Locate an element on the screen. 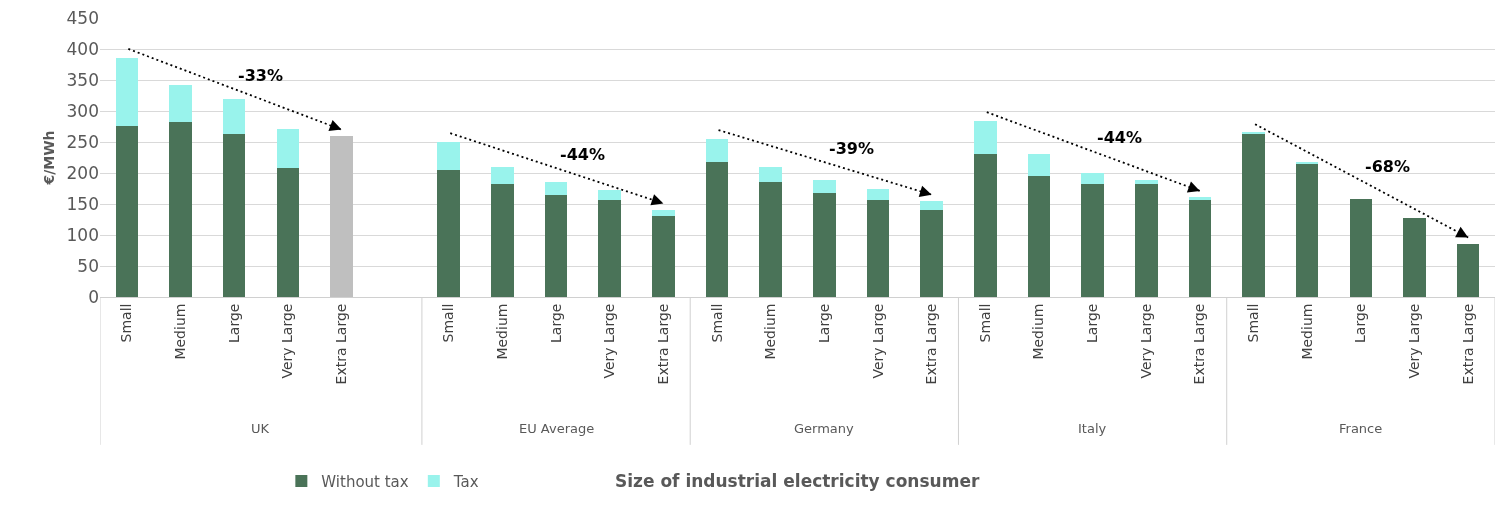 This screenshot has height=506, width=1503. y-tick-label: 100 is located at coordinates (82, 234).